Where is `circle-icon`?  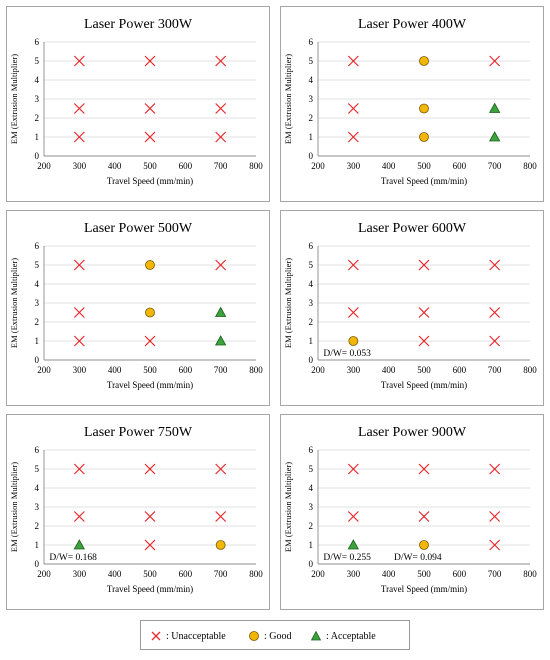 circle-icon is located at coordinates (254, 636).